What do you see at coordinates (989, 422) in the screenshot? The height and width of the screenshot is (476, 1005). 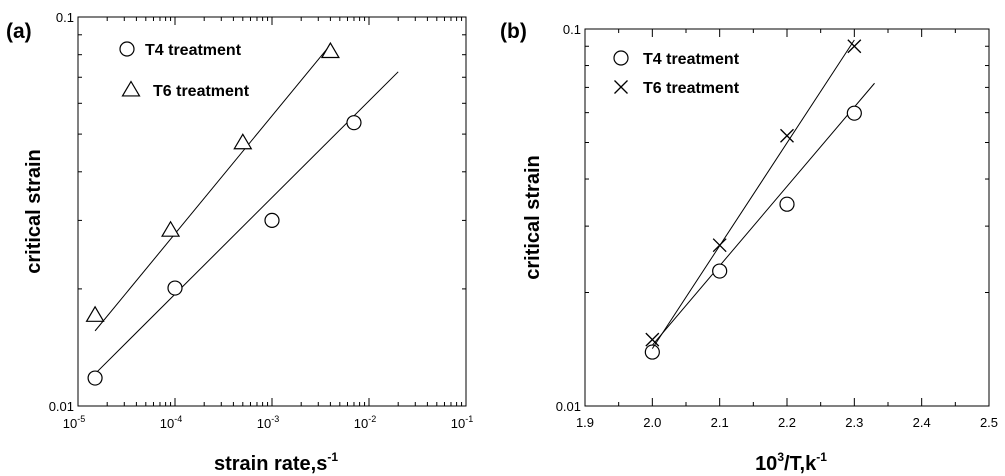 I see `x-tick-label: 2.5` at bounding box center [989, 422].